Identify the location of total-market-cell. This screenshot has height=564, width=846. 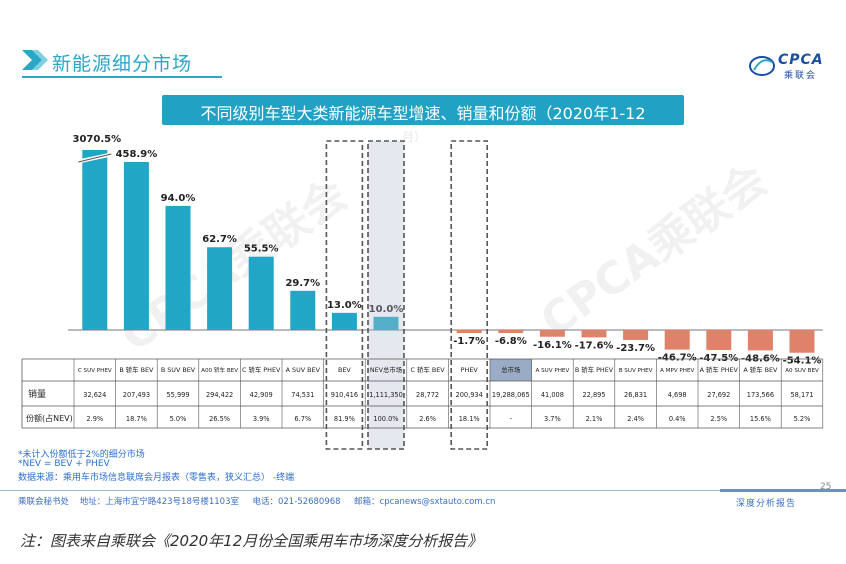
(511, 370).